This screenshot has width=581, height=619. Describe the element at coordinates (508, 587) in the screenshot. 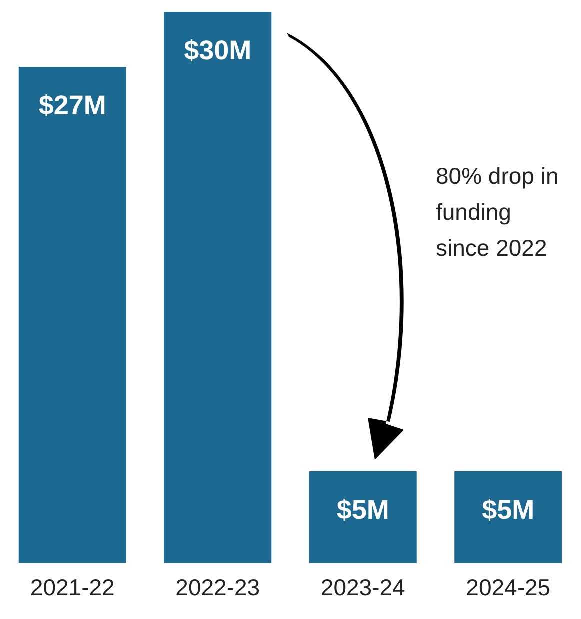

I see `x-tick-label: 2024-25` at that location.